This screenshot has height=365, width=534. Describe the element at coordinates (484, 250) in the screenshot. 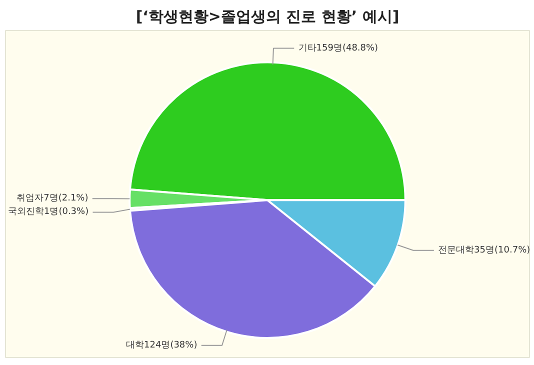

I see `slice-label: 전문대학35명(10.7%)` at that location.